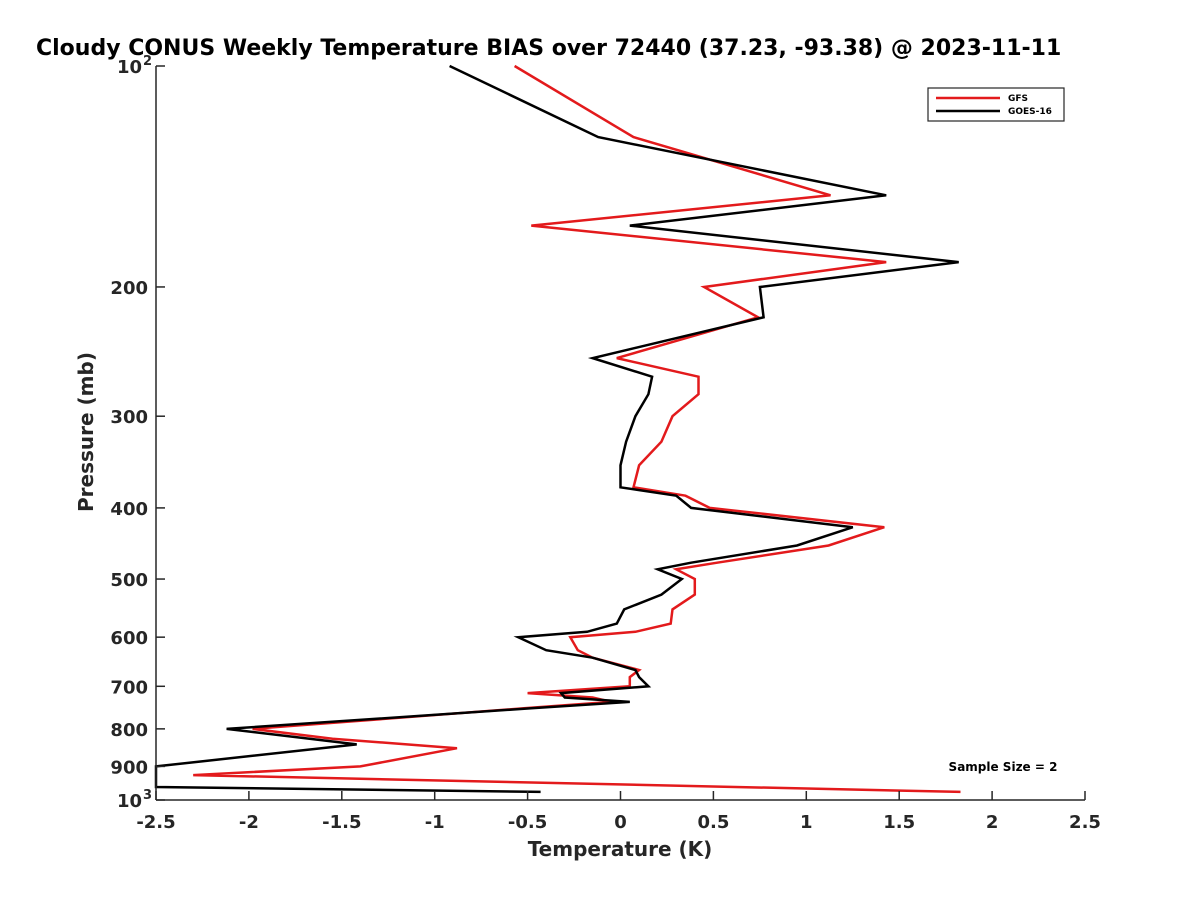  I want to click on y-tick-label: 900, so click(129, 767).